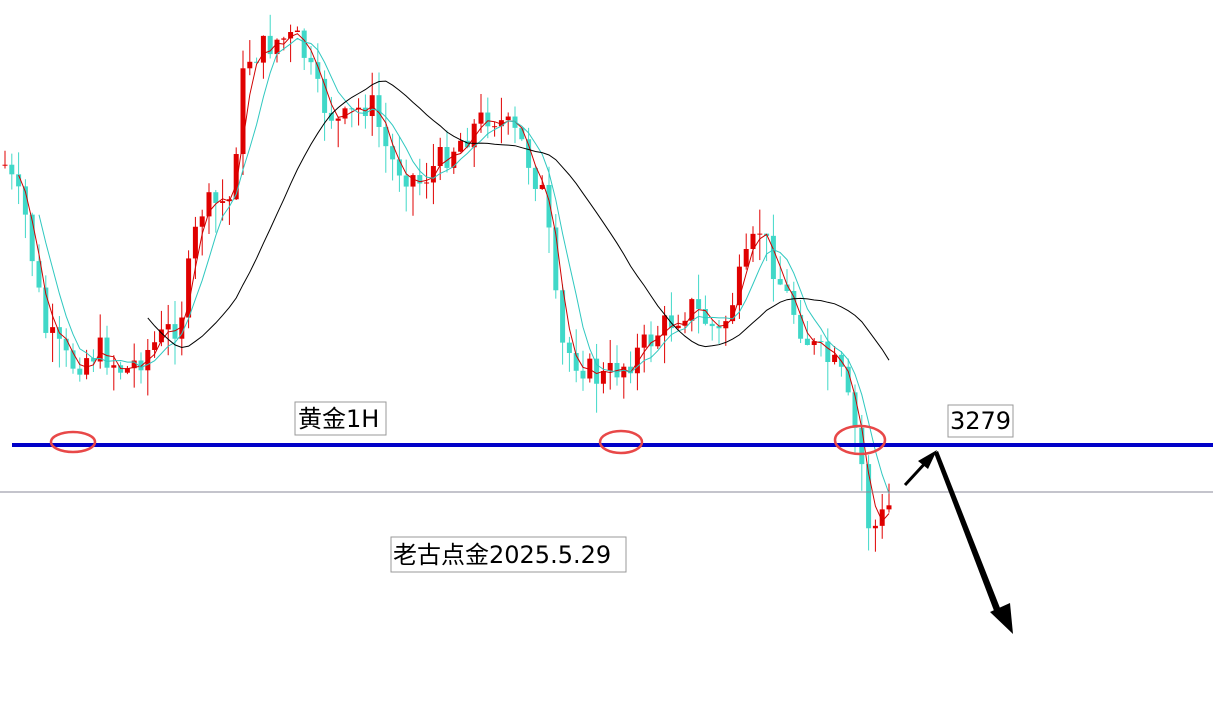 This screenshot has height=721, width=1213. Describe the element at coordinates (968, 533) in the screenshot. I see `arrow` at that location.